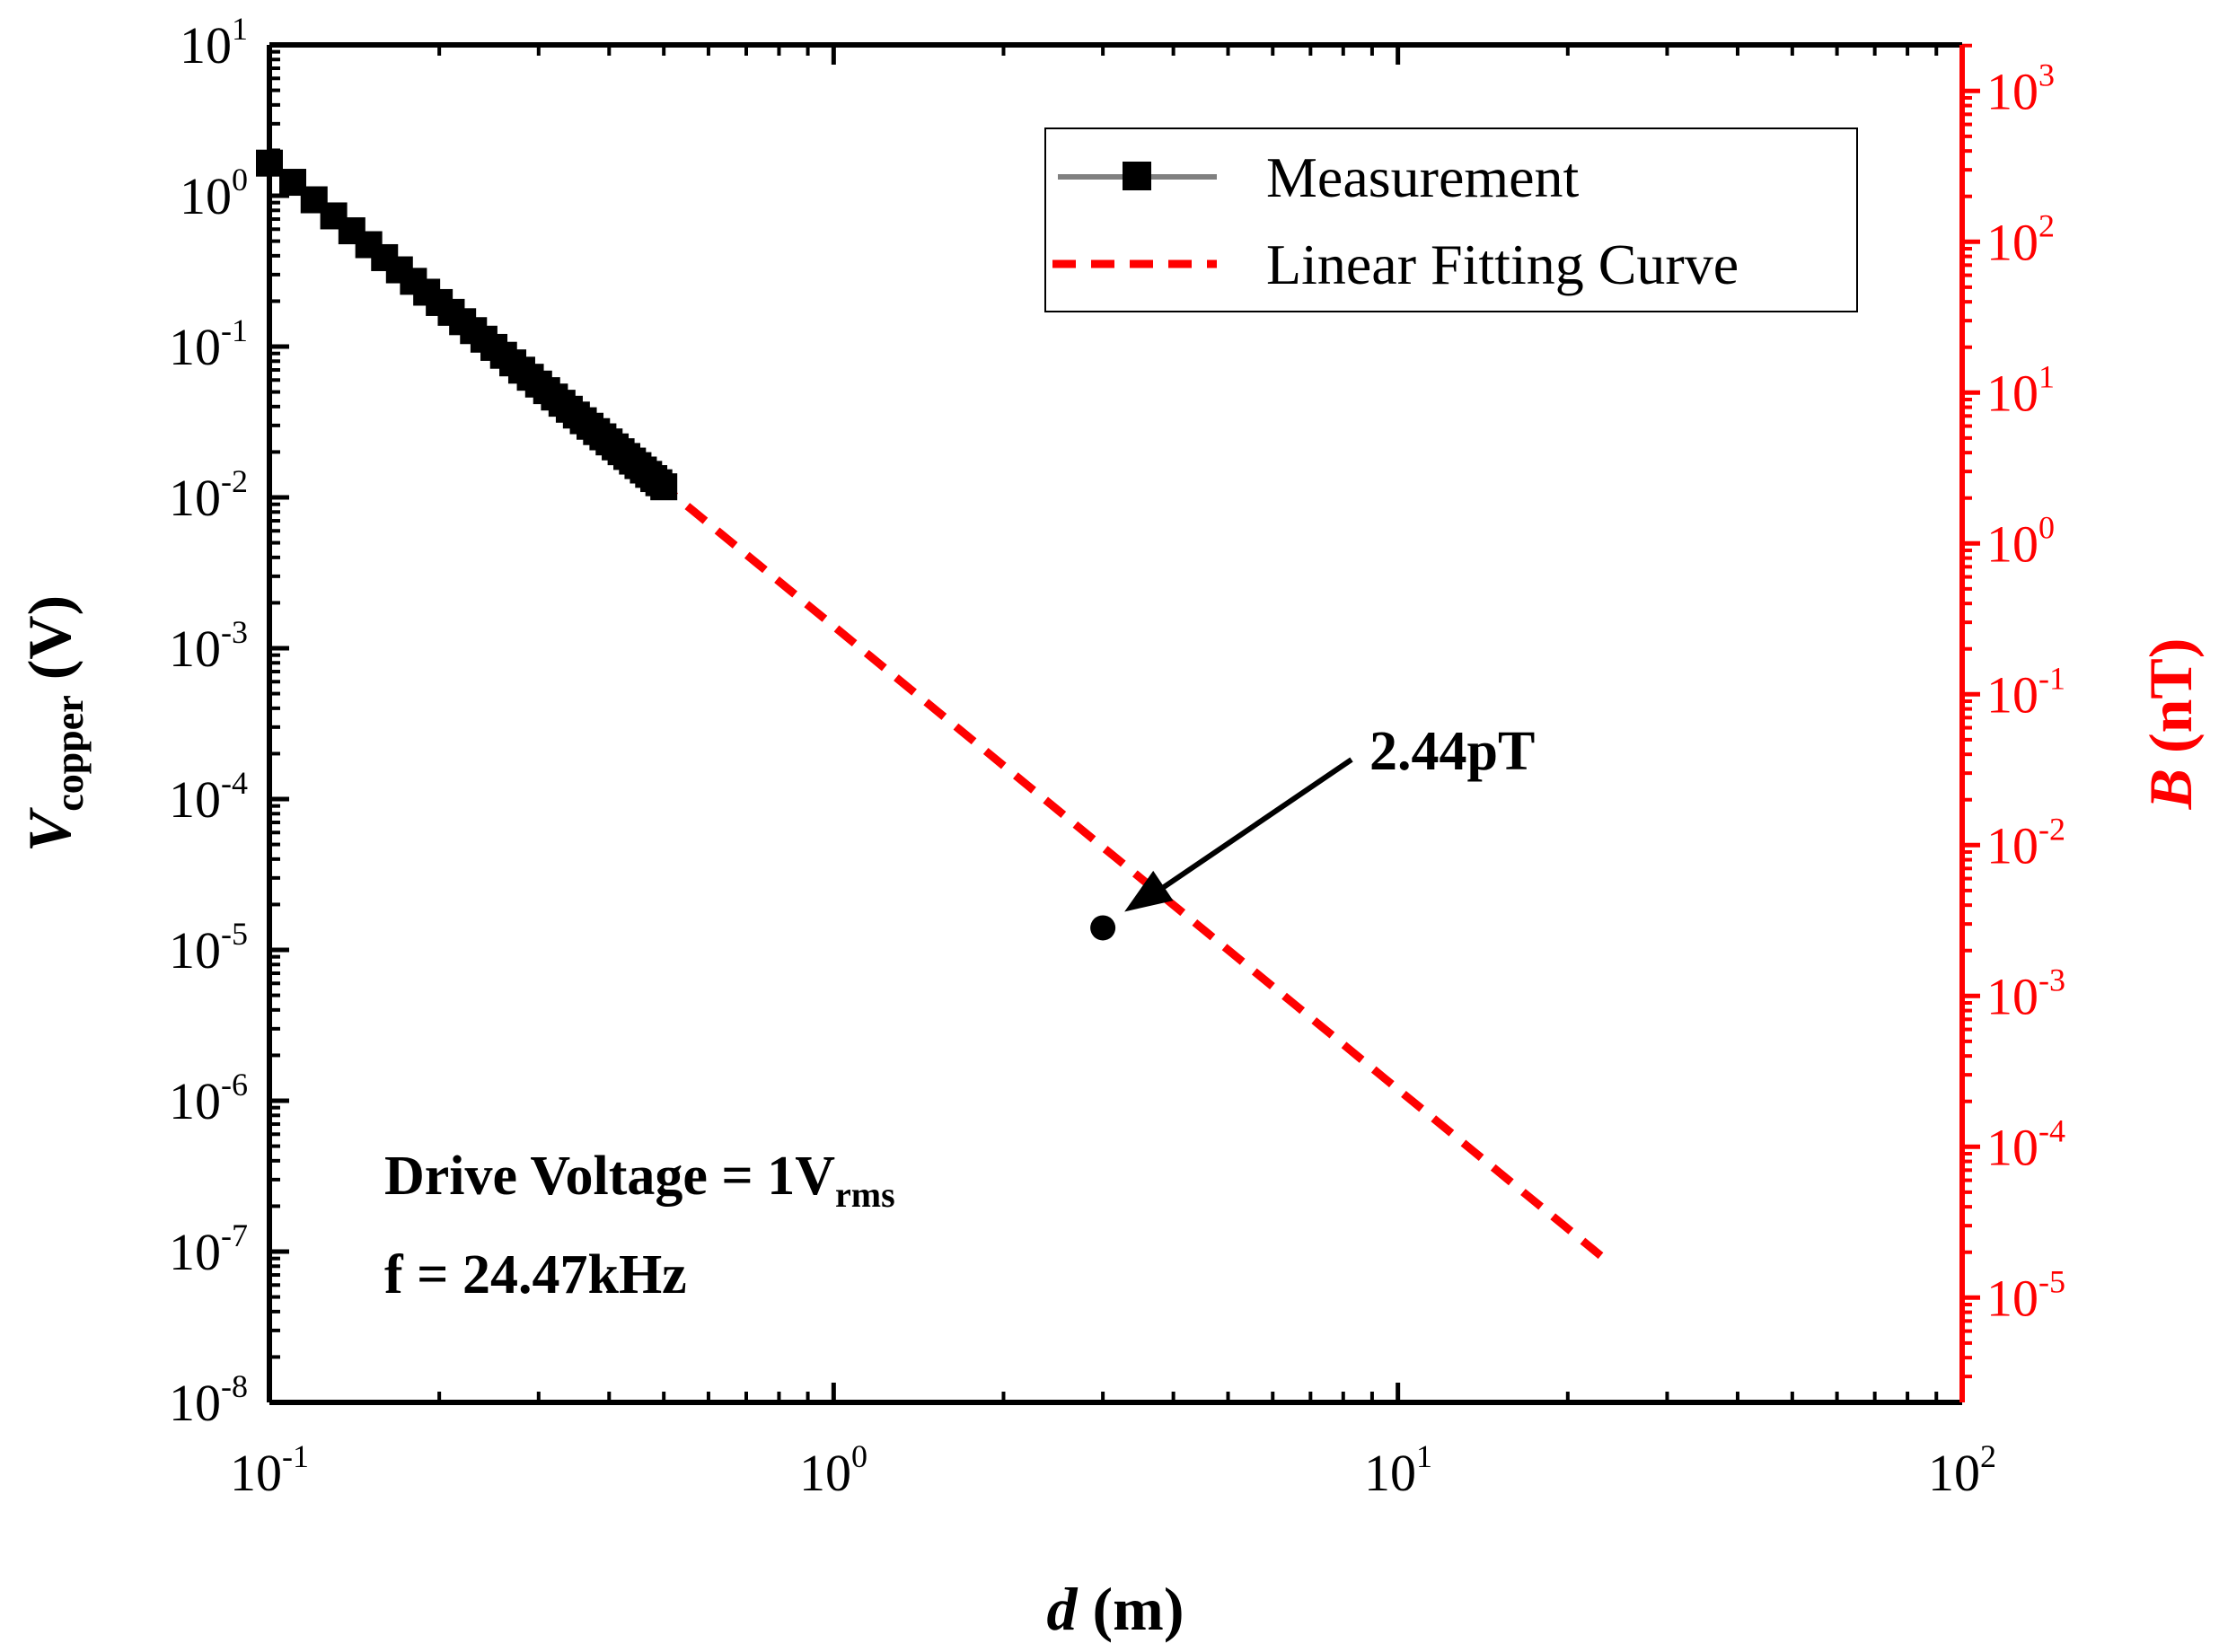 This screenshot has height=1652, width=2219. I want to click on y-right-tick-label-4: 10⁻¹, so click(2025, 692).